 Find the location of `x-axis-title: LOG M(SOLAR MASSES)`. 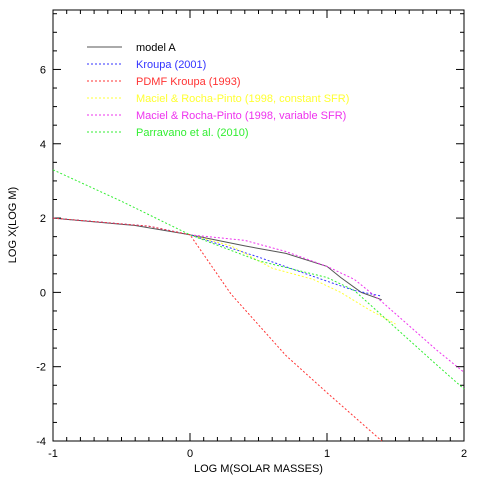

x-axis-title: LOG M(SOLAR MASSES) is located at coordinates (258, 469).